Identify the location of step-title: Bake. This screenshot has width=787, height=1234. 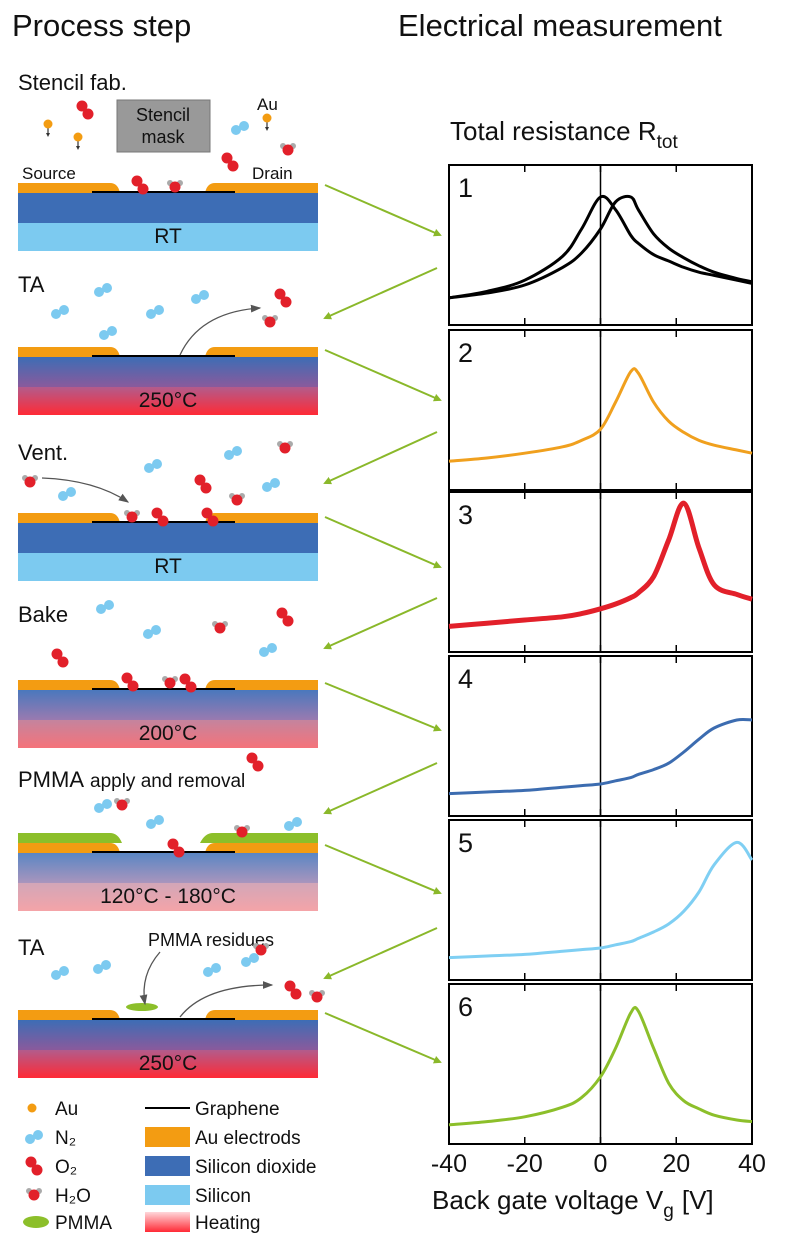
(43, 614).